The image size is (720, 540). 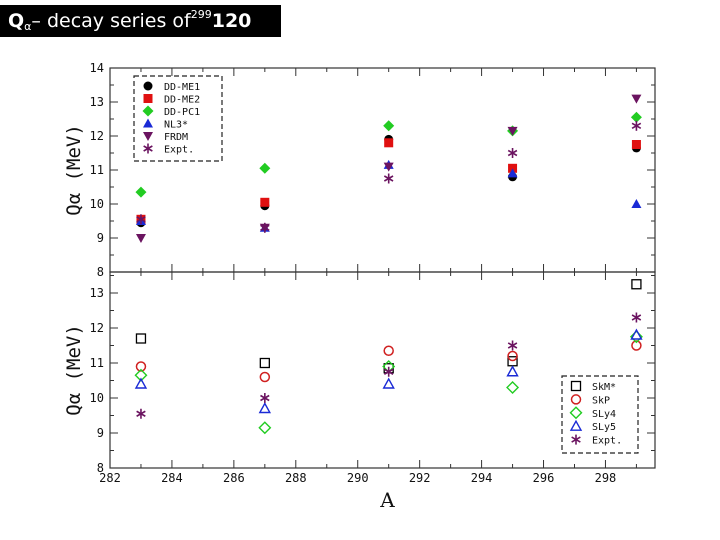 I want to click on series-skm-, so click(x=388, y=326).